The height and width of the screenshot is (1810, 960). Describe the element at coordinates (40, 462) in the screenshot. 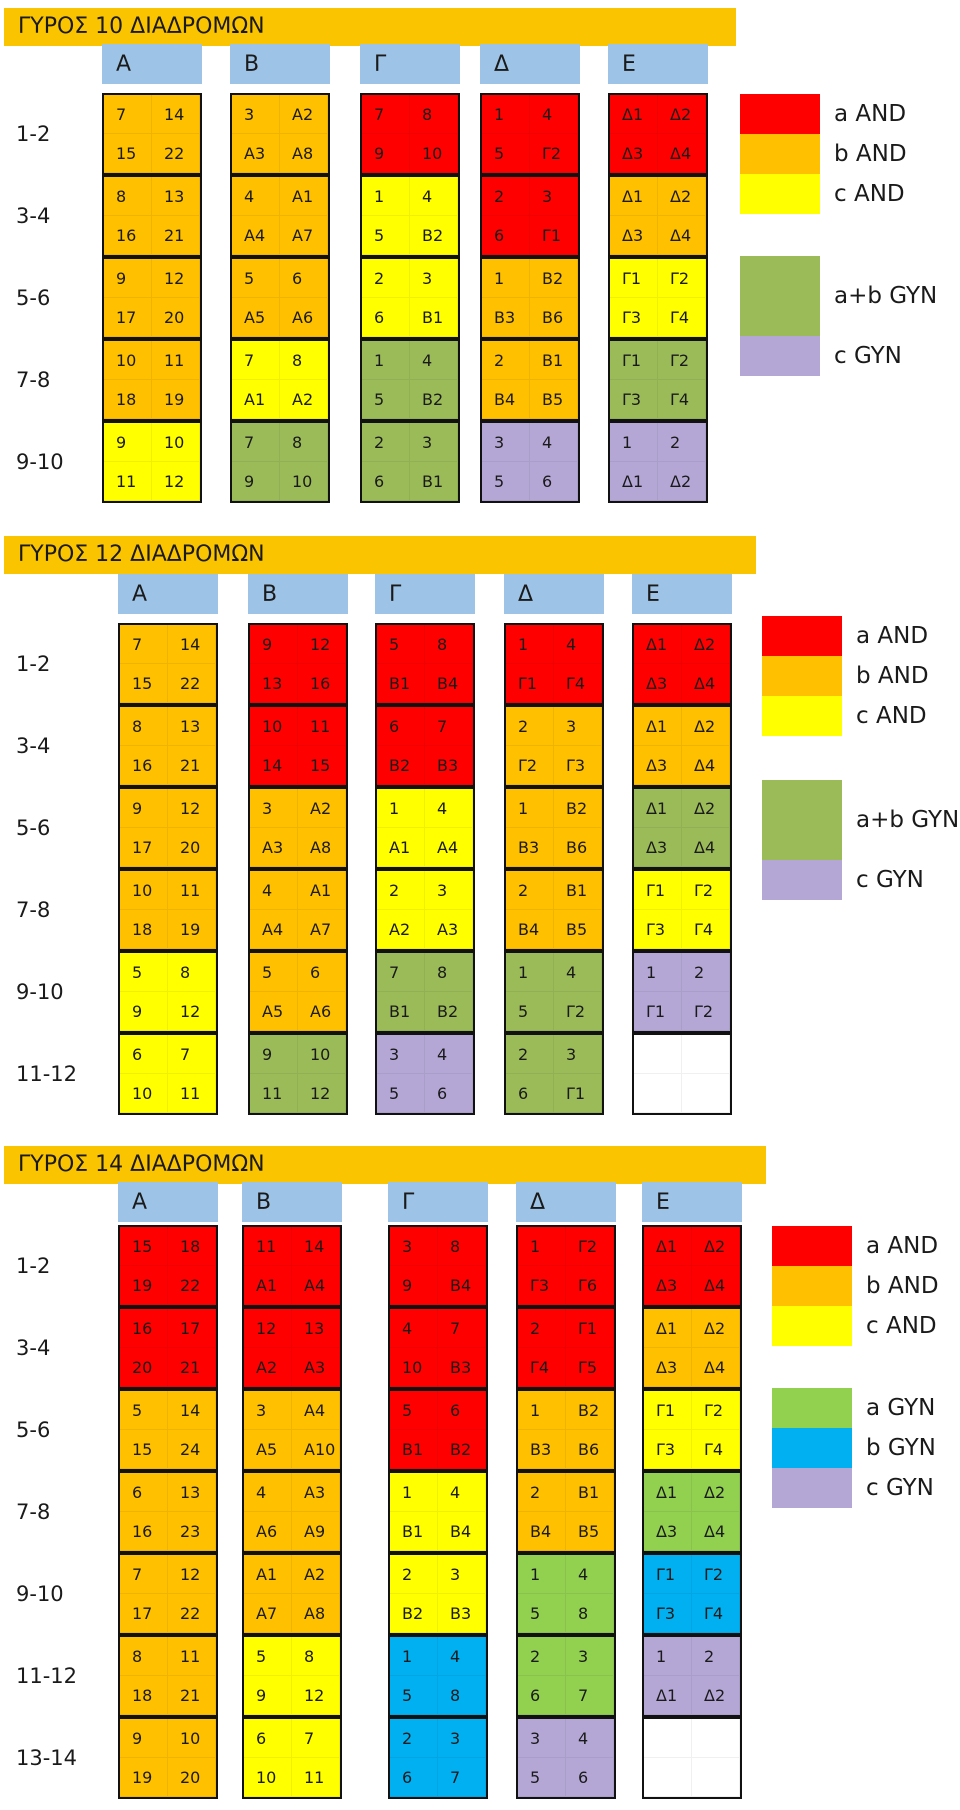

I see `row-label: 9-10` at that location.